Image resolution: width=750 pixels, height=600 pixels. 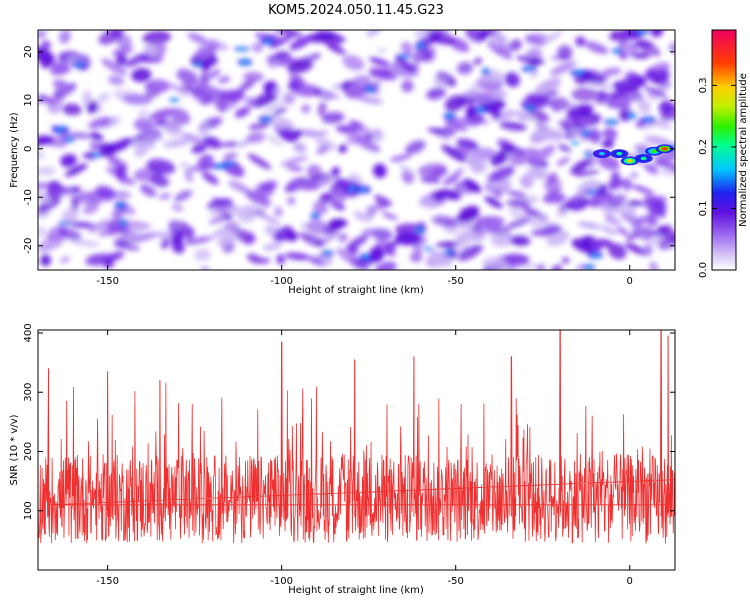 I want to click on colorbar-ticks: 0.0 0.1 0.2 0.3, so click(x=717, y=177).